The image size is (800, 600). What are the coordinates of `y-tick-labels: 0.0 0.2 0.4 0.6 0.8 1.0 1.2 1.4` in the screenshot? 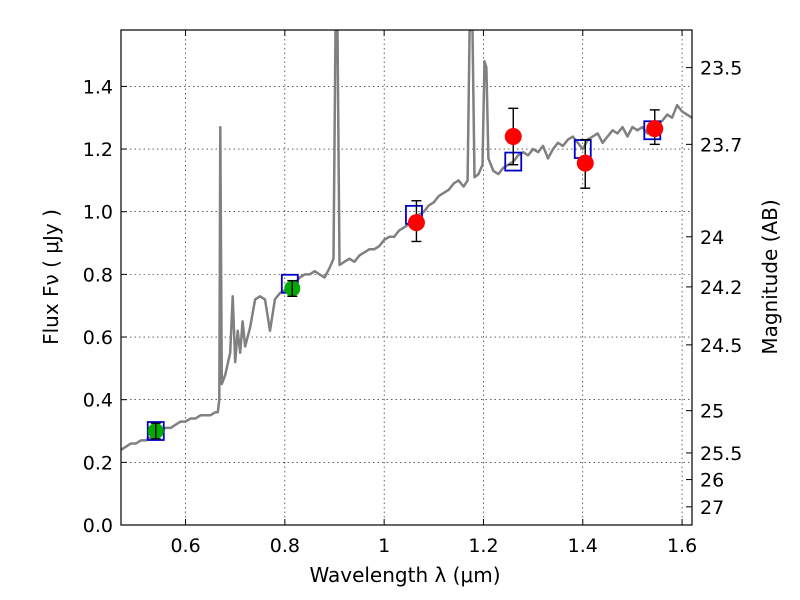 It's located at (98, 306).